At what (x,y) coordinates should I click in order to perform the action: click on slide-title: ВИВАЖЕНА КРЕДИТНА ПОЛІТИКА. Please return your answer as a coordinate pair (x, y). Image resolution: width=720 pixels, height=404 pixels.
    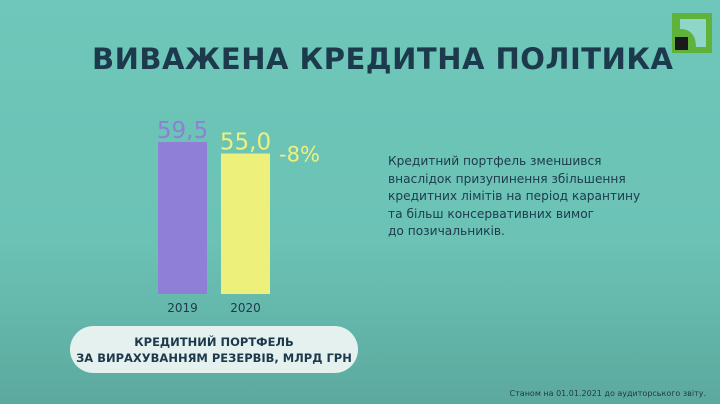
    Looking at the image, I should click on (383, 59).